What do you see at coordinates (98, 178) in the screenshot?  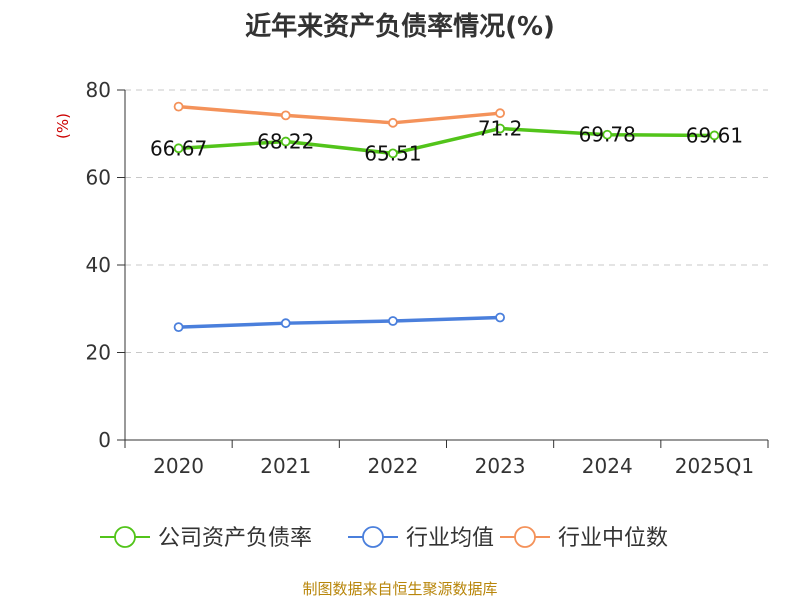 I see `y-tick-label: 60` at bounding box center [98, 178].